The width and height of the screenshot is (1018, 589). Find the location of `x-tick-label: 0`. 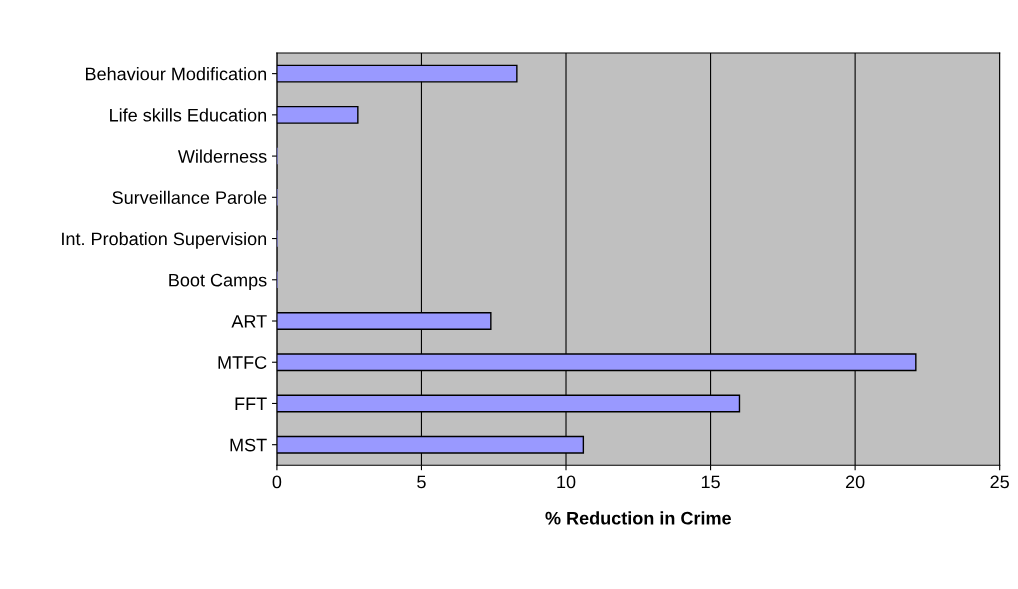

x-tick-label: 0 is located at coordinates (277, 482).